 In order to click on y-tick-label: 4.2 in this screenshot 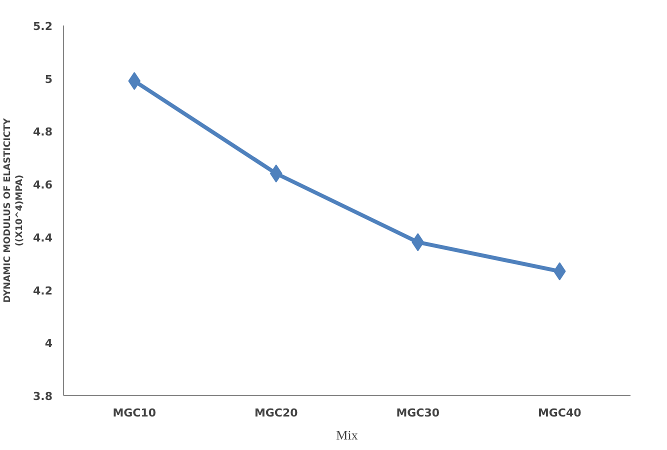, I will do `click(43, 291)`.